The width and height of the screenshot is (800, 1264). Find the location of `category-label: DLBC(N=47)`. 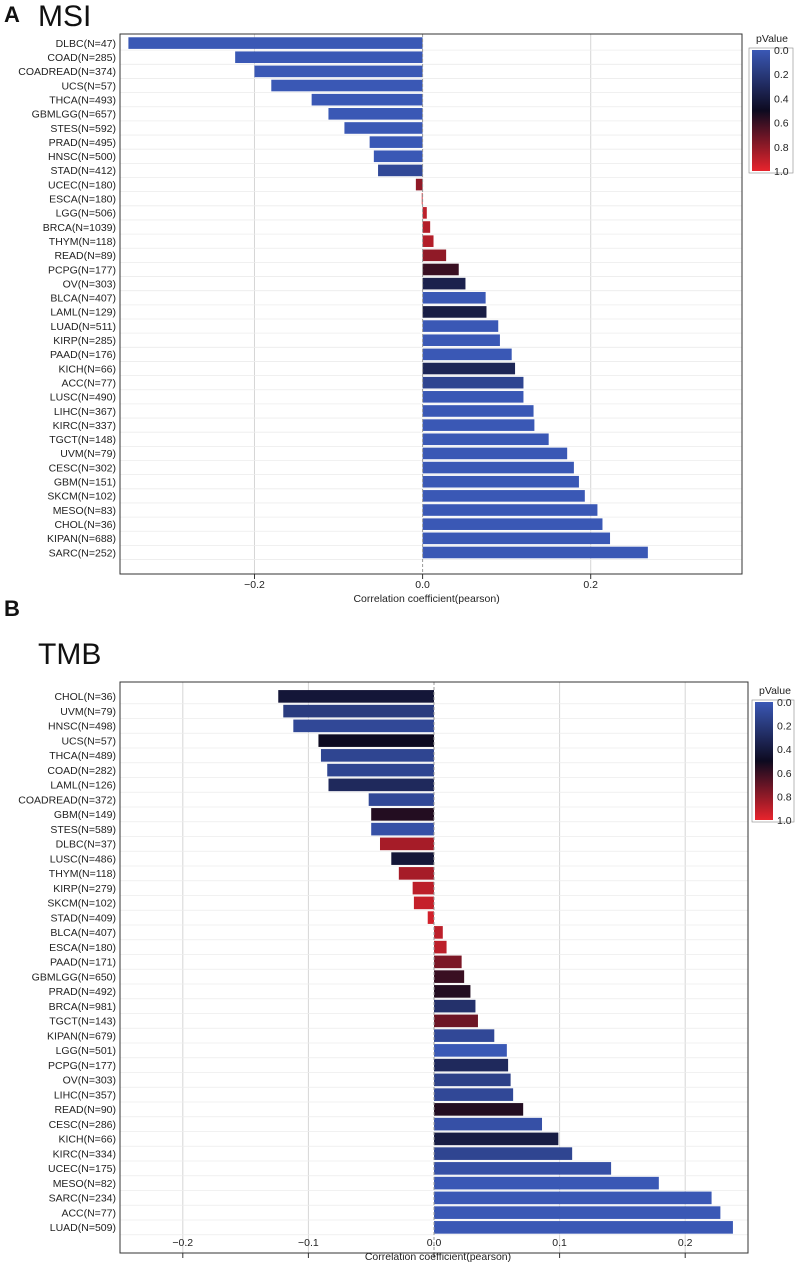

category-label: DLBC(N=47) is located at coordinates (86, 44).